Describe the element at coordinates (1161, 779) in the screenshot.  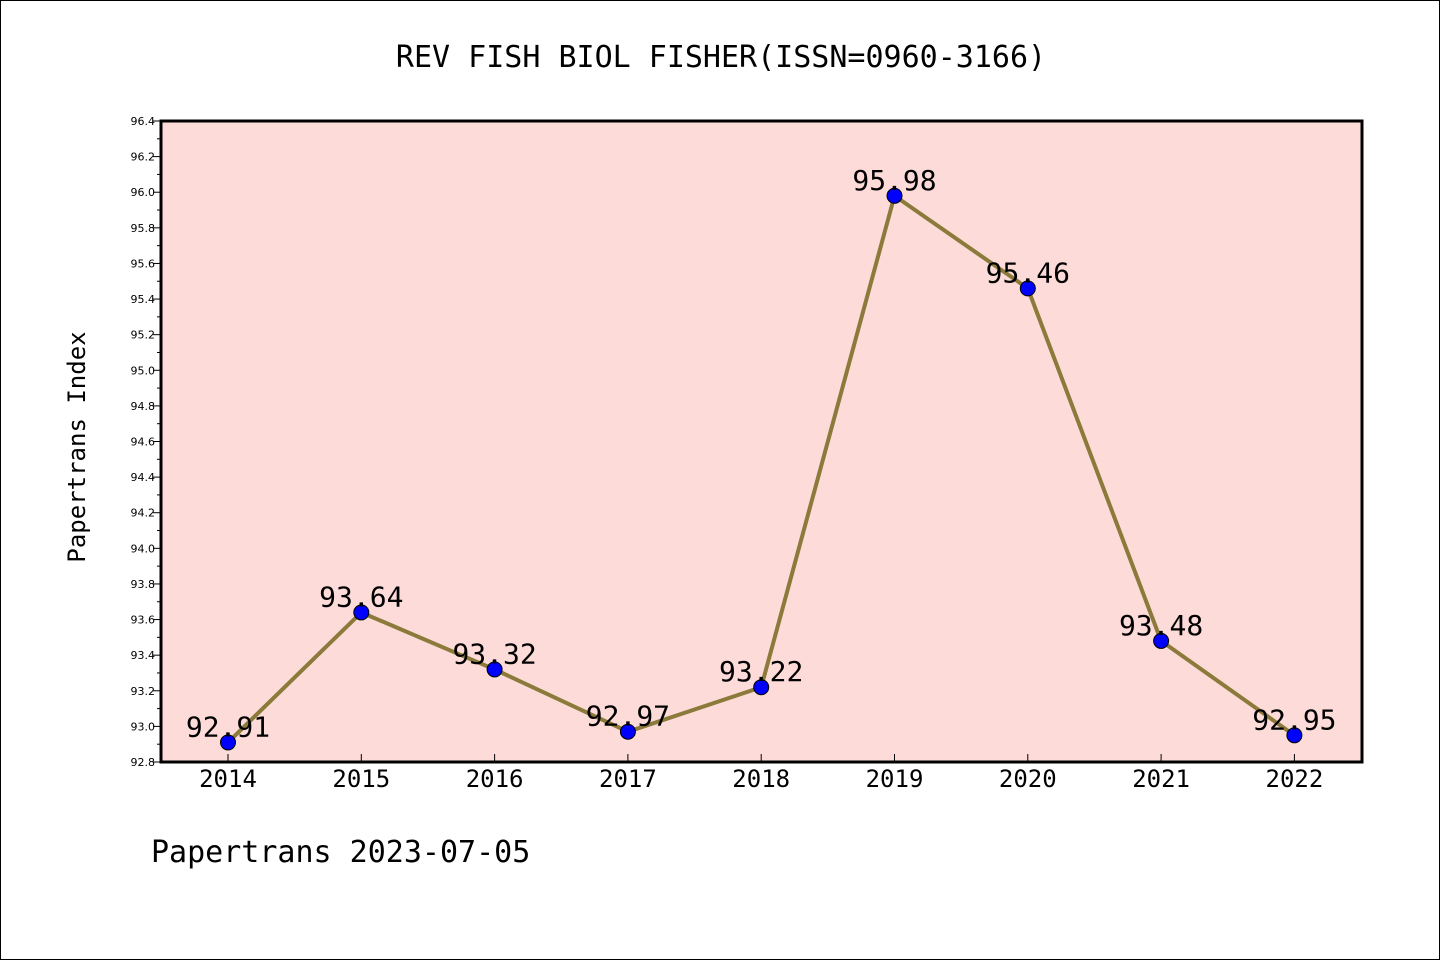
I see `x-tick-label: 2021` at that location.